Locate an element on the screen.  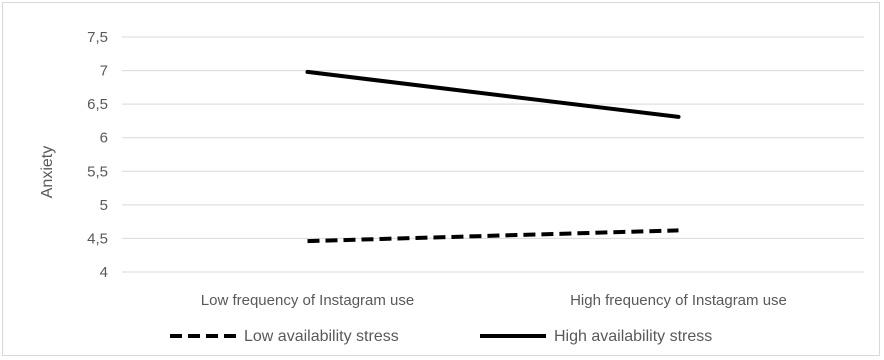
y-tick-label: 5,5 is located at coordinates (97, 171).